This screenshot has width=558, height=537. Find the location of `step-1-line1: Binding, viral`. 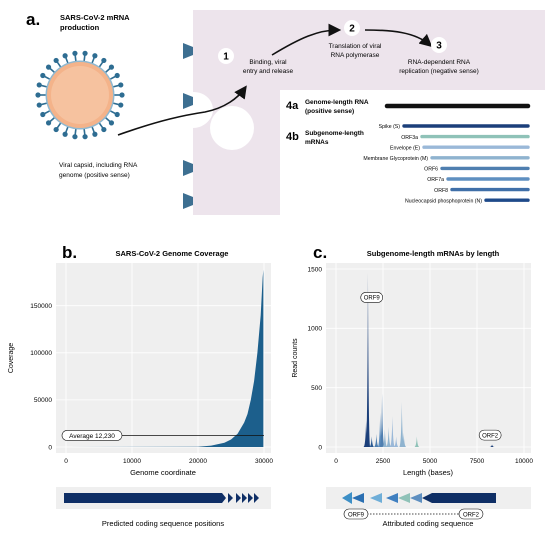

step-1-line1: Binding, viral is located at coordinates (268, 62).